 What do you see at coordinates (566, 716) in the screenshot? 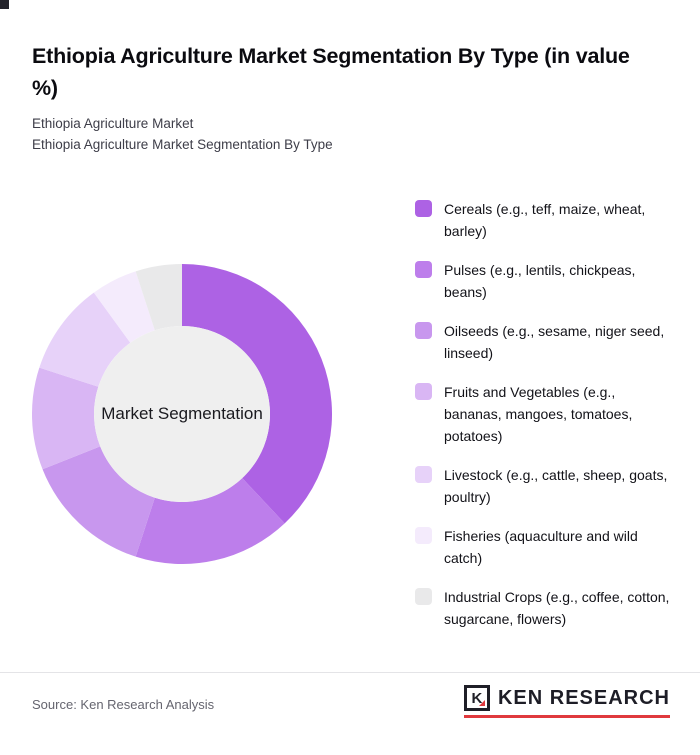
I see `logo-underline` at bounding box center [566, 716].